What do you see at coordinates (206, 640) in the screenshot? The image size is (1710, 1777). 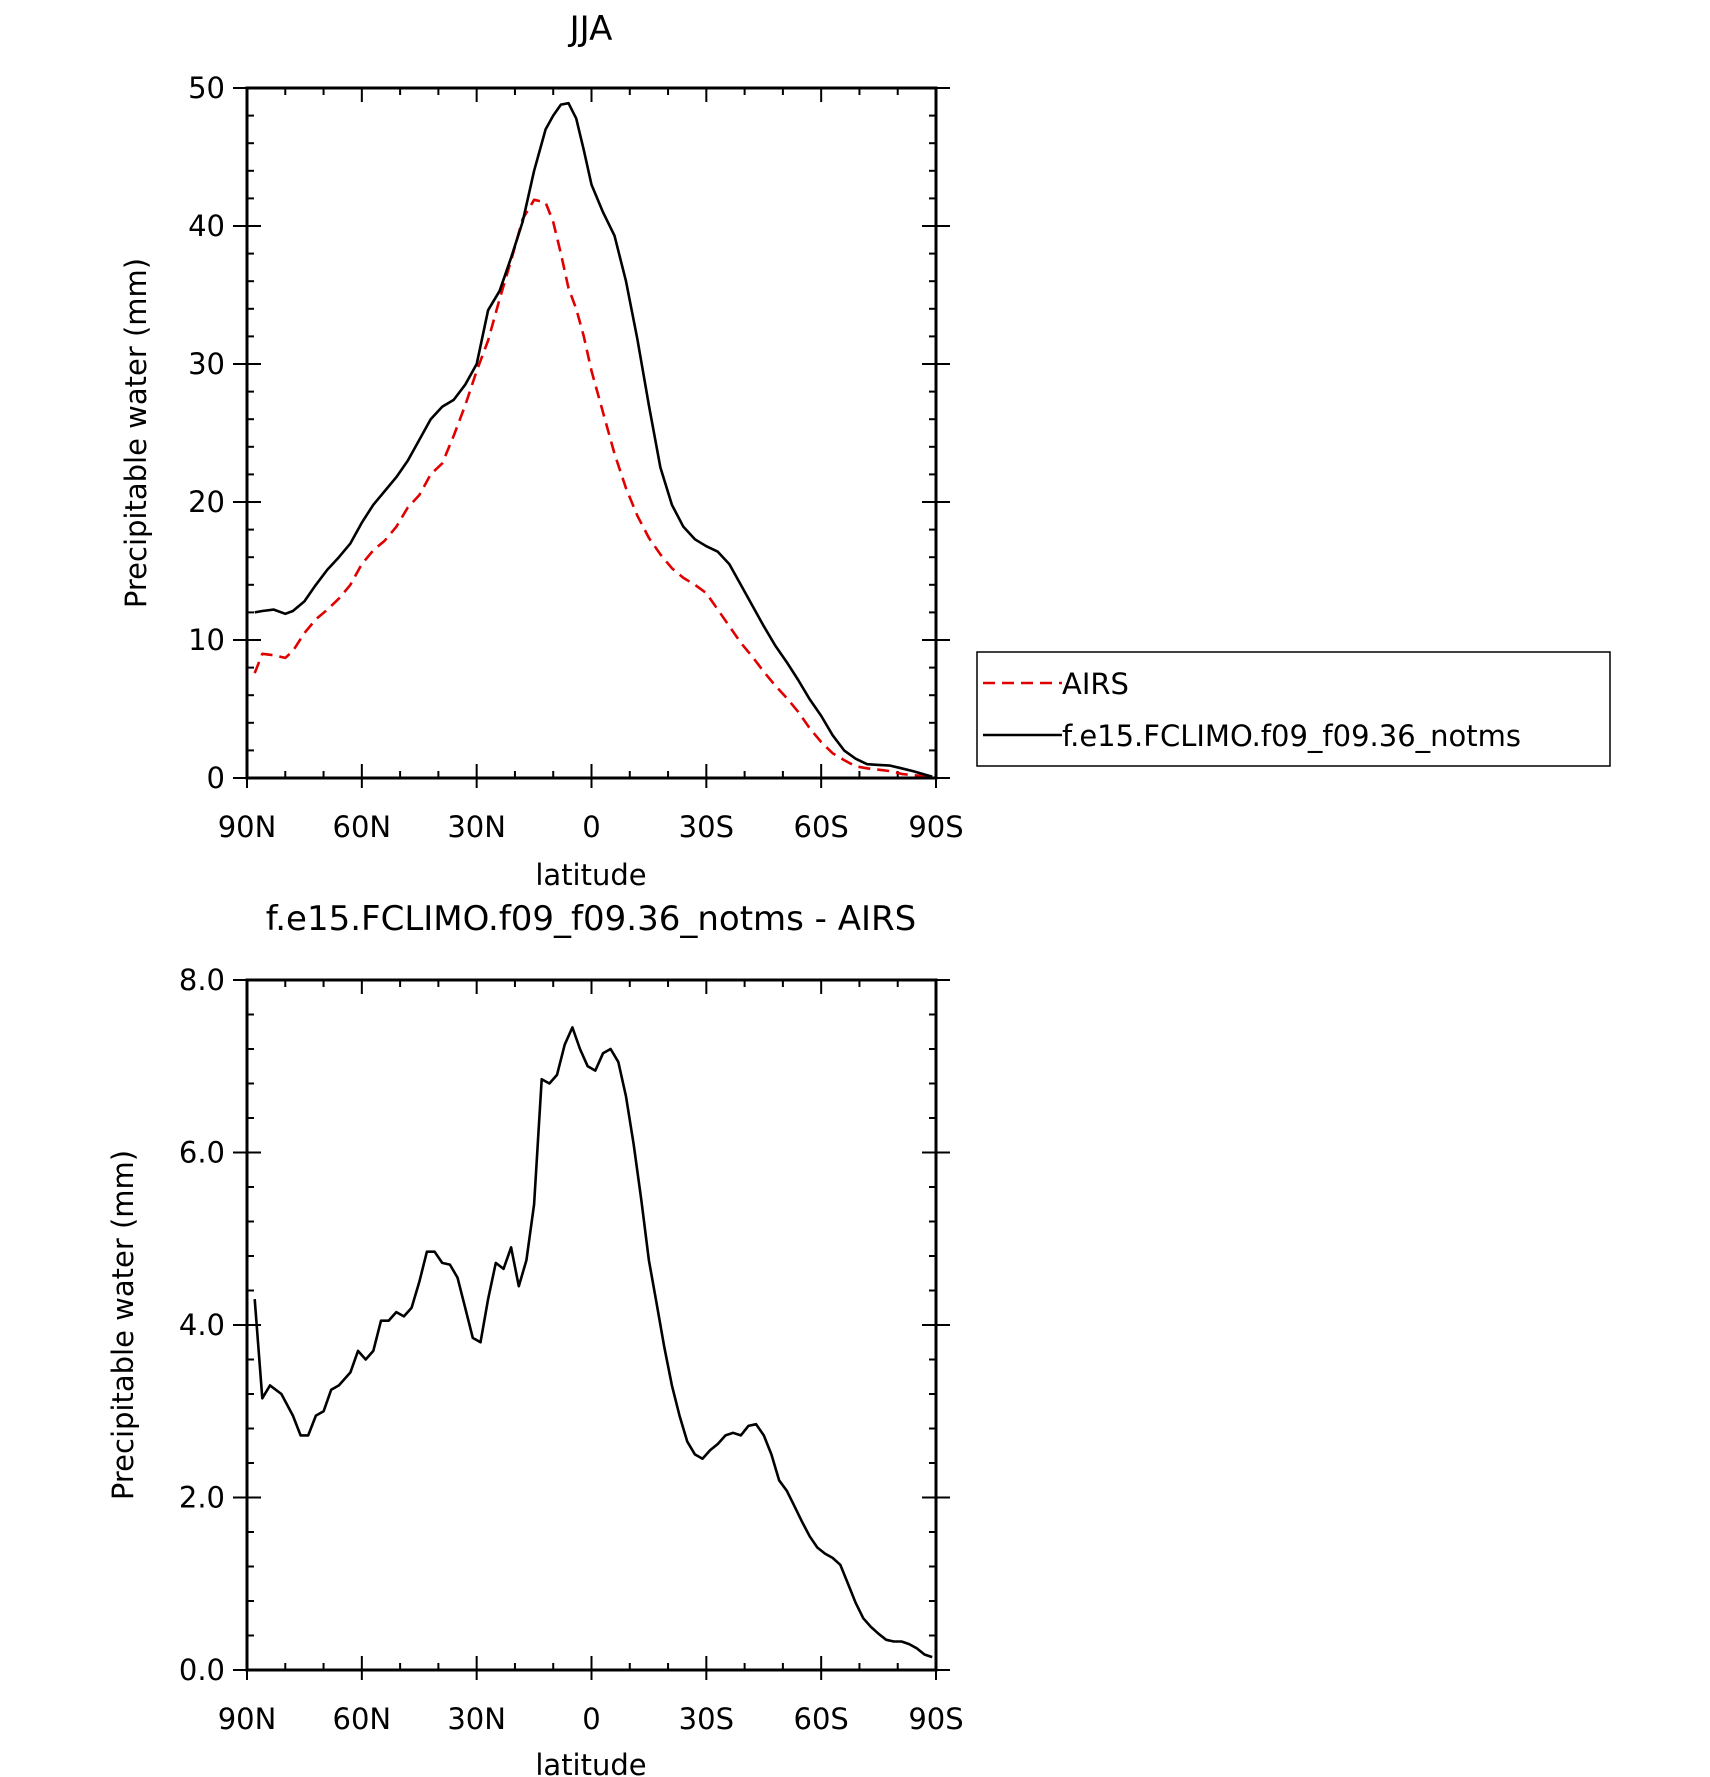 I see `y-tick-label: 10` at bounding box center [206, 640].